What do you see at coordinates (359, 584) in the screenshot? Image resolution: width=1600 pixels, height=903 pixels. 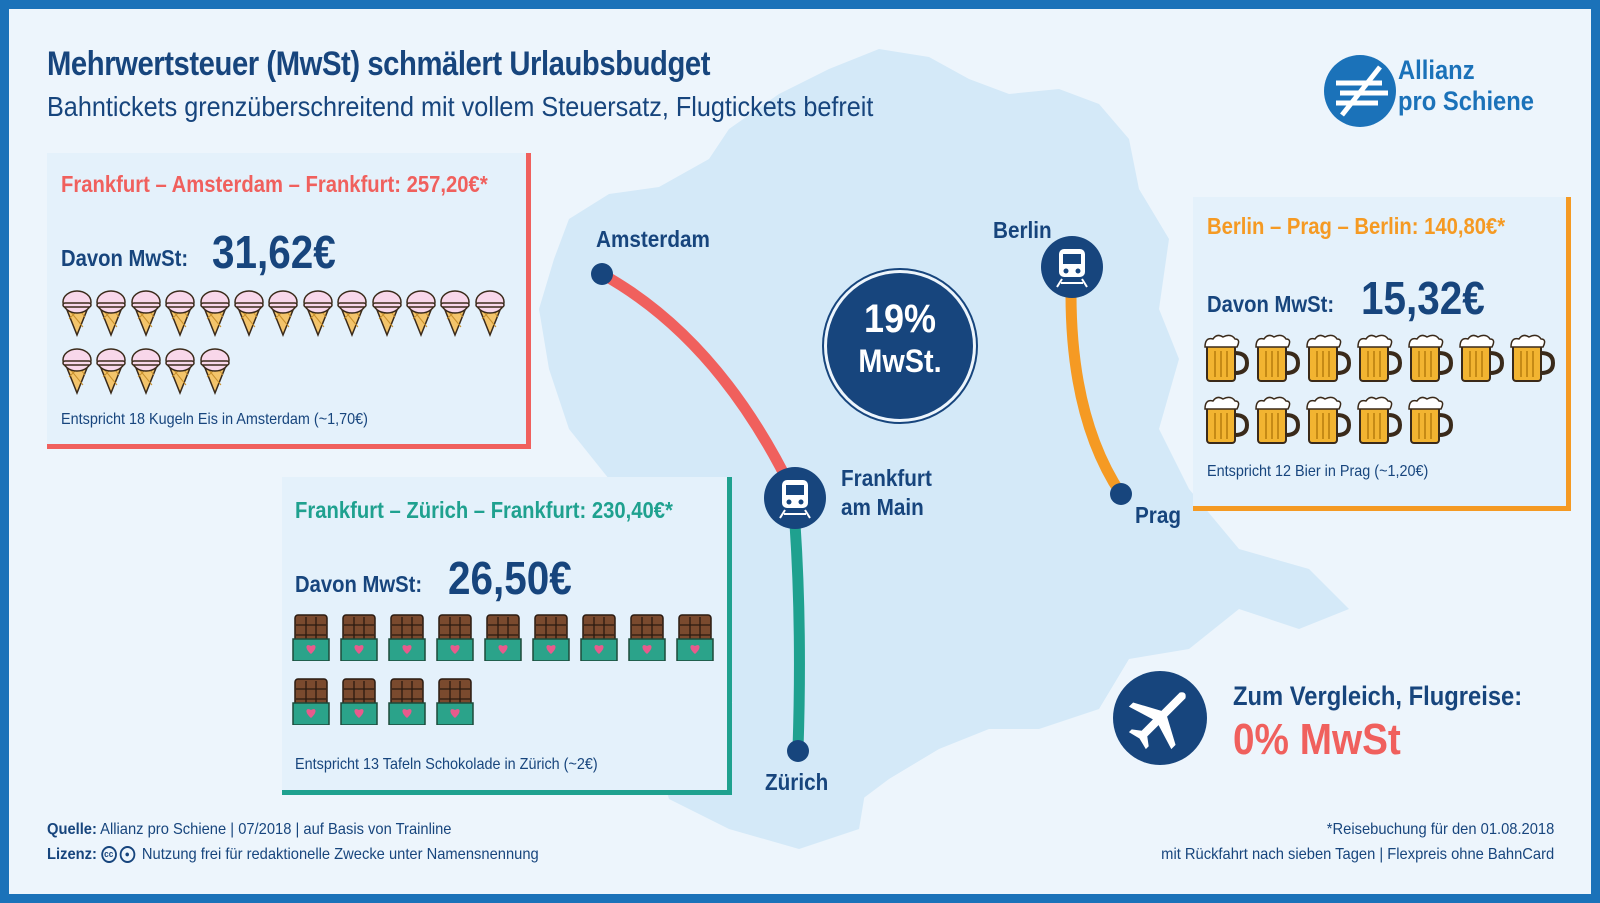 I see `card-zurich-davon: Davon MwSt:` at bounding box center [359, 584].